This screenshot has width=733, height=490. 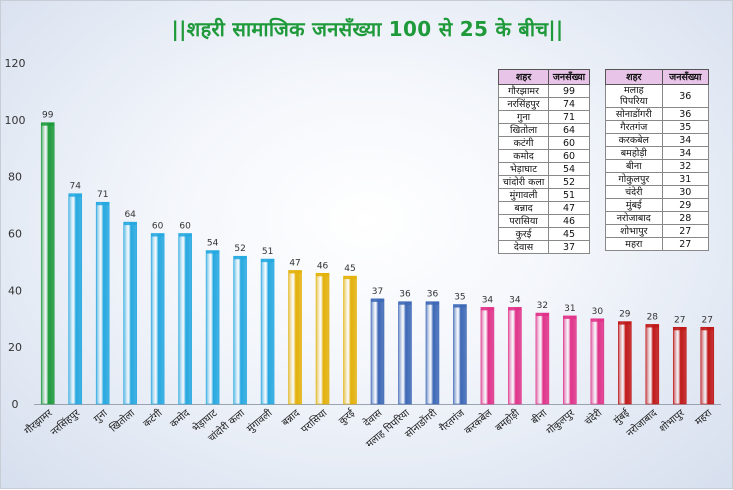 What do you see at coordinates (634, 205) in the screenshot?
I see `legend-city: मुंबई` at bounding box center [634, 205].